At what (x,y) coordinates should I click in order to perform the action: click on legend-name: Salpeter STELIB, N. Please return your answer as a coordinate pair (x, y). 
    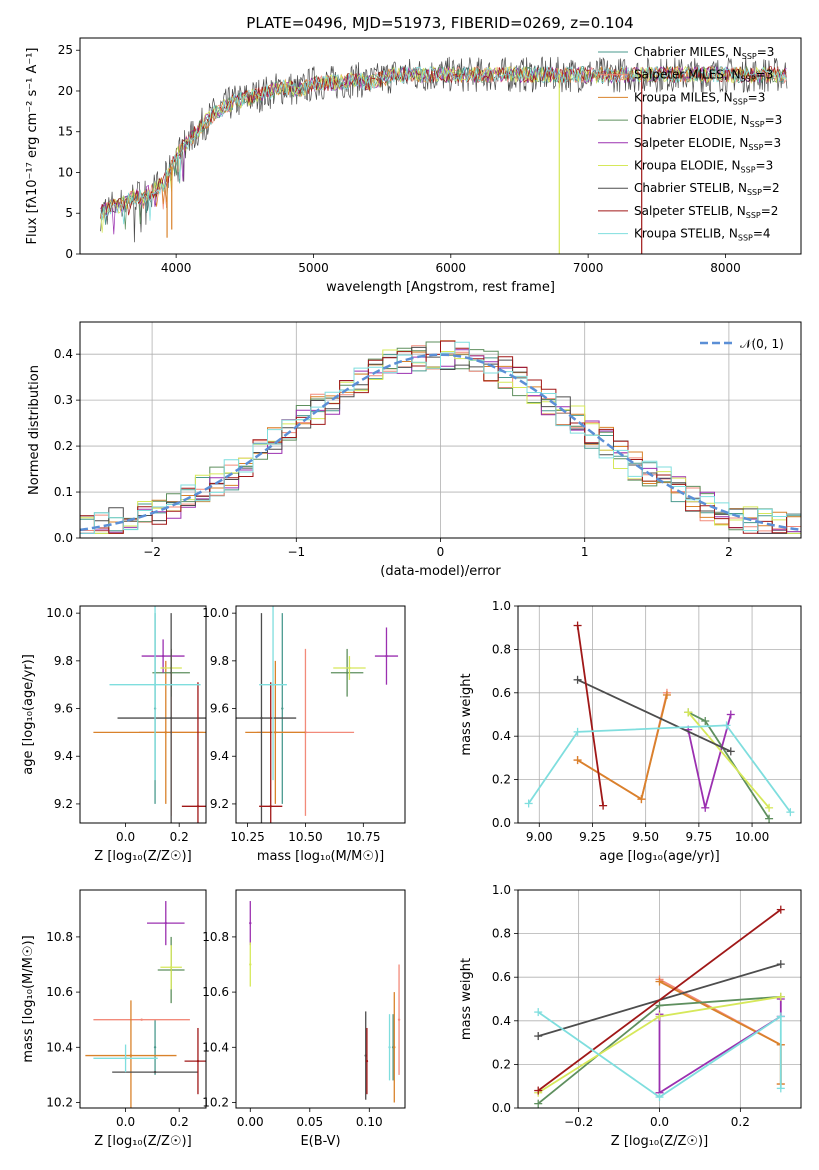
    Looking at the image, I should click on (690, 211).